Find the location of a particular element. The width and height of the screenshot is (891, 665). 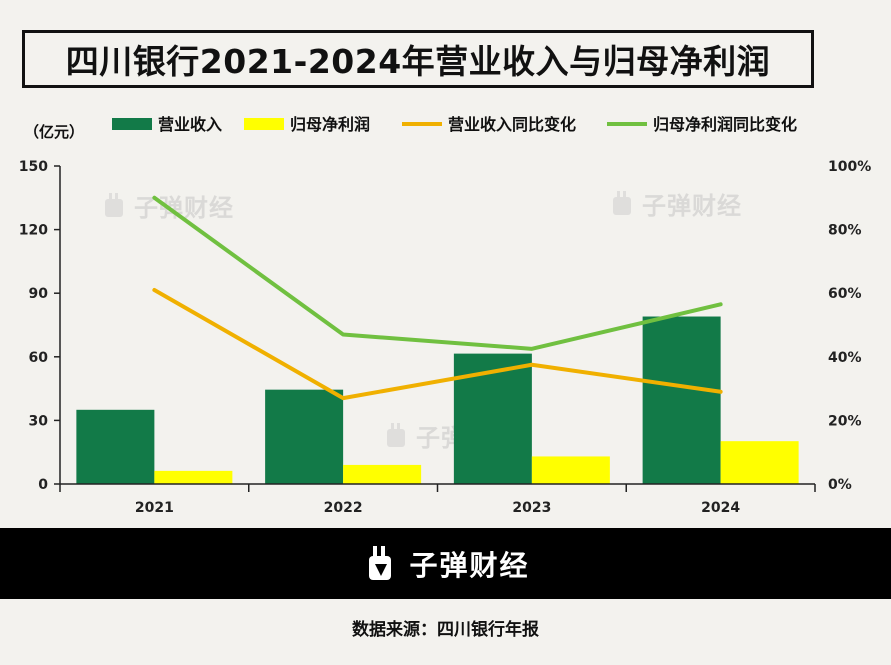

title-box: 四川银行2021-2024年营业收入与归母净利润 is located at coordinates (418, 59).